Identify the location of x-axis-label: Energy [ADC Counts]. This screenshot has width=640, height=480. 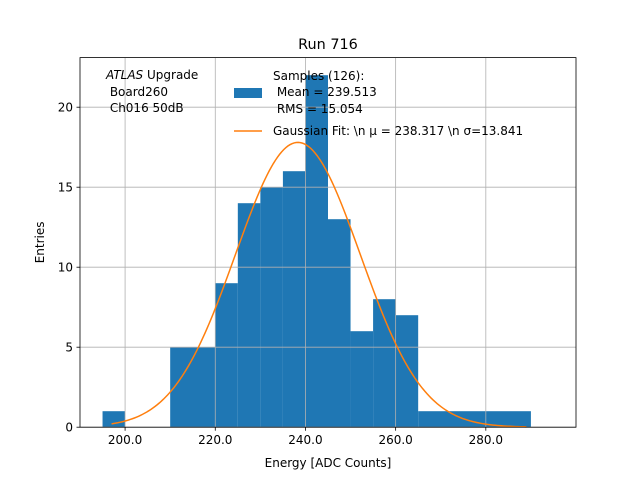
(328, 463).